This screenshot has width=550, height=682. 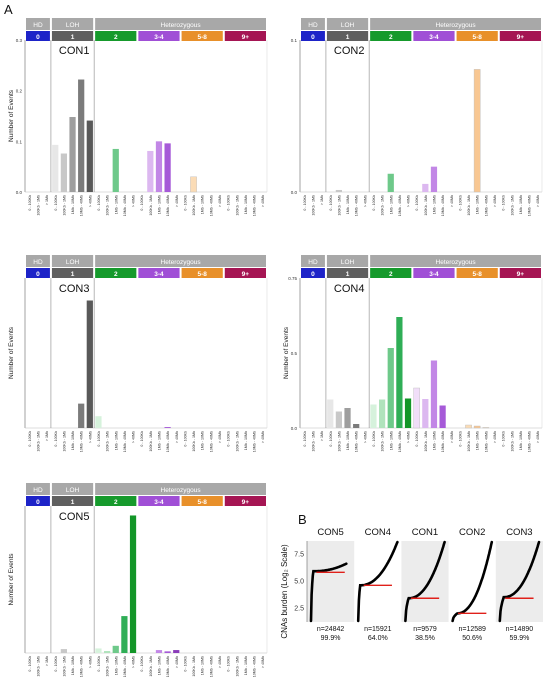 I want to click on group-percent: 50.6%, so click(x=472, y=638).